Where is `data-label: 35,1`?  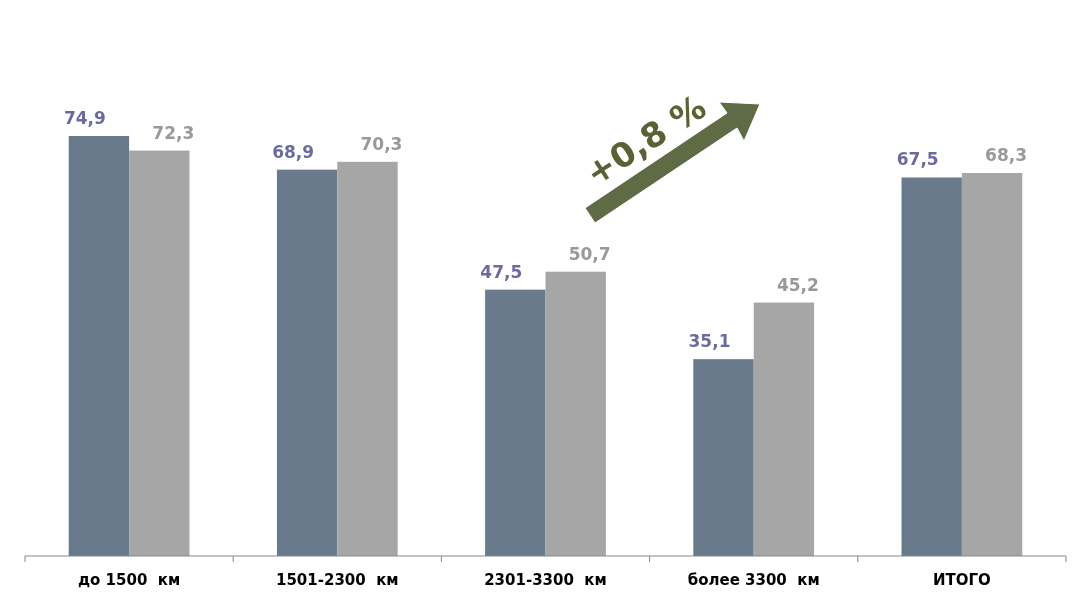 data-label: 35,1 is located at coordinates (709, 341).